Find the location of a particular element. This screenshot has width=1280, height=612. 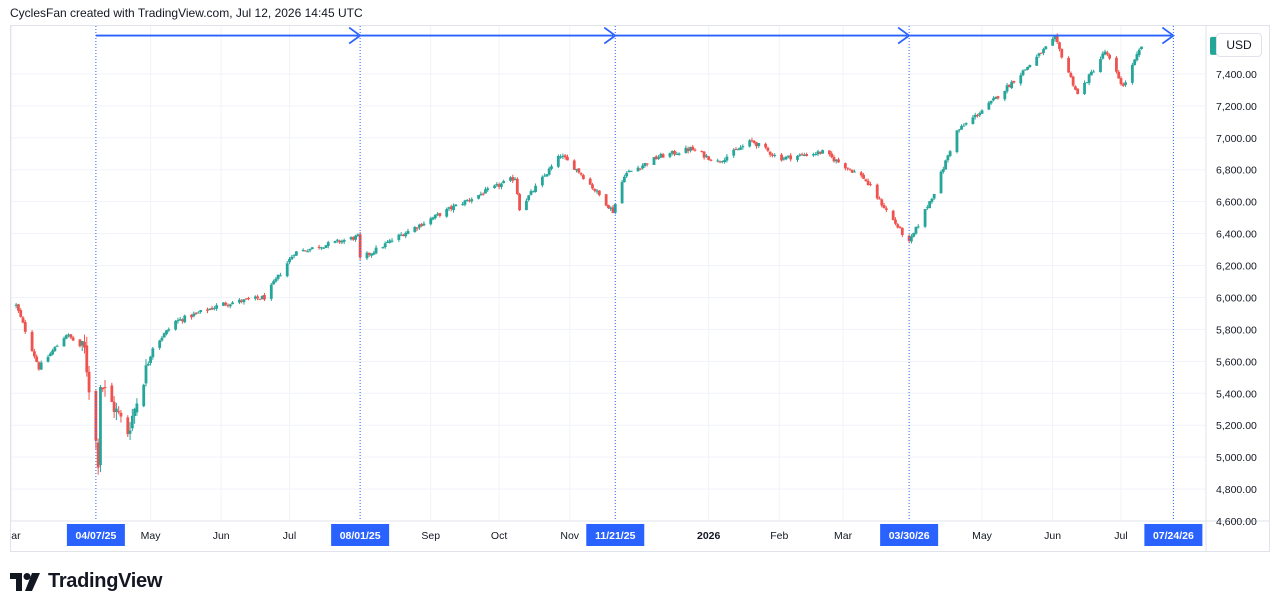

currency-button: USD is located at coordinates (1239, 45).